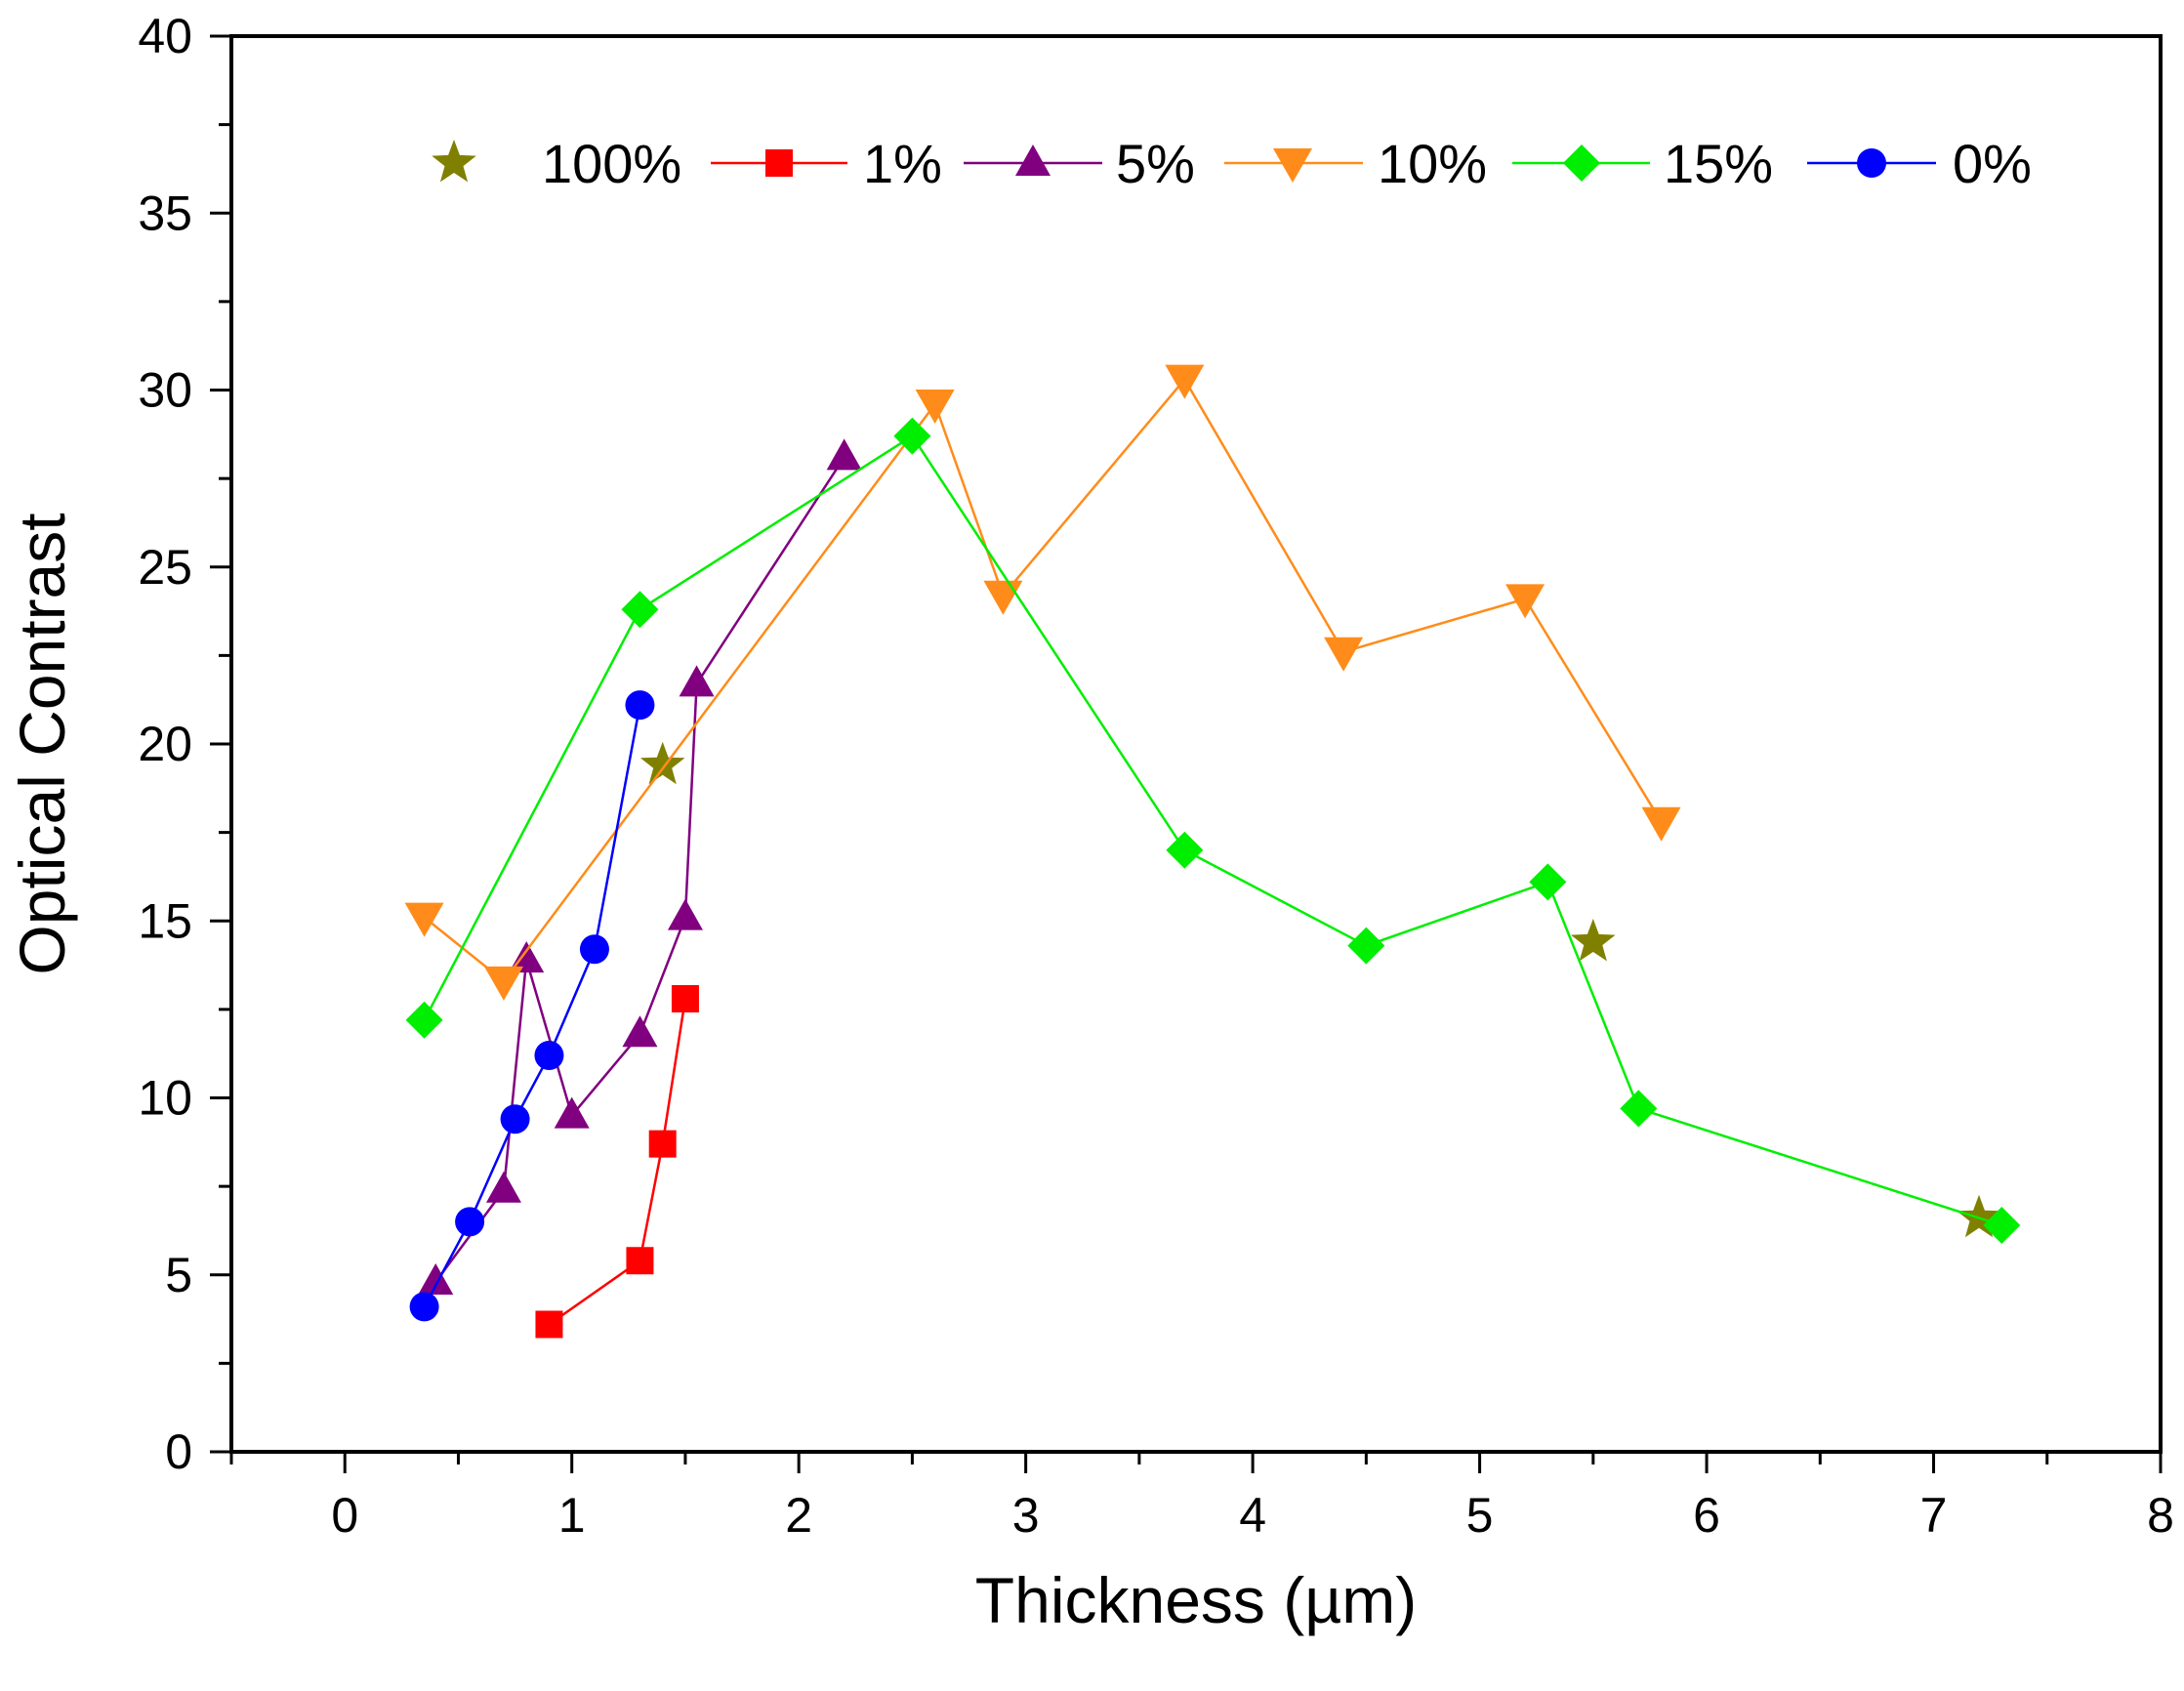 The image size is (2184, 1691). What do you see at coordinates (165, 1098) in the screenshot?
I see `y-tick-label: 10` at bounding box center [165, 1098].